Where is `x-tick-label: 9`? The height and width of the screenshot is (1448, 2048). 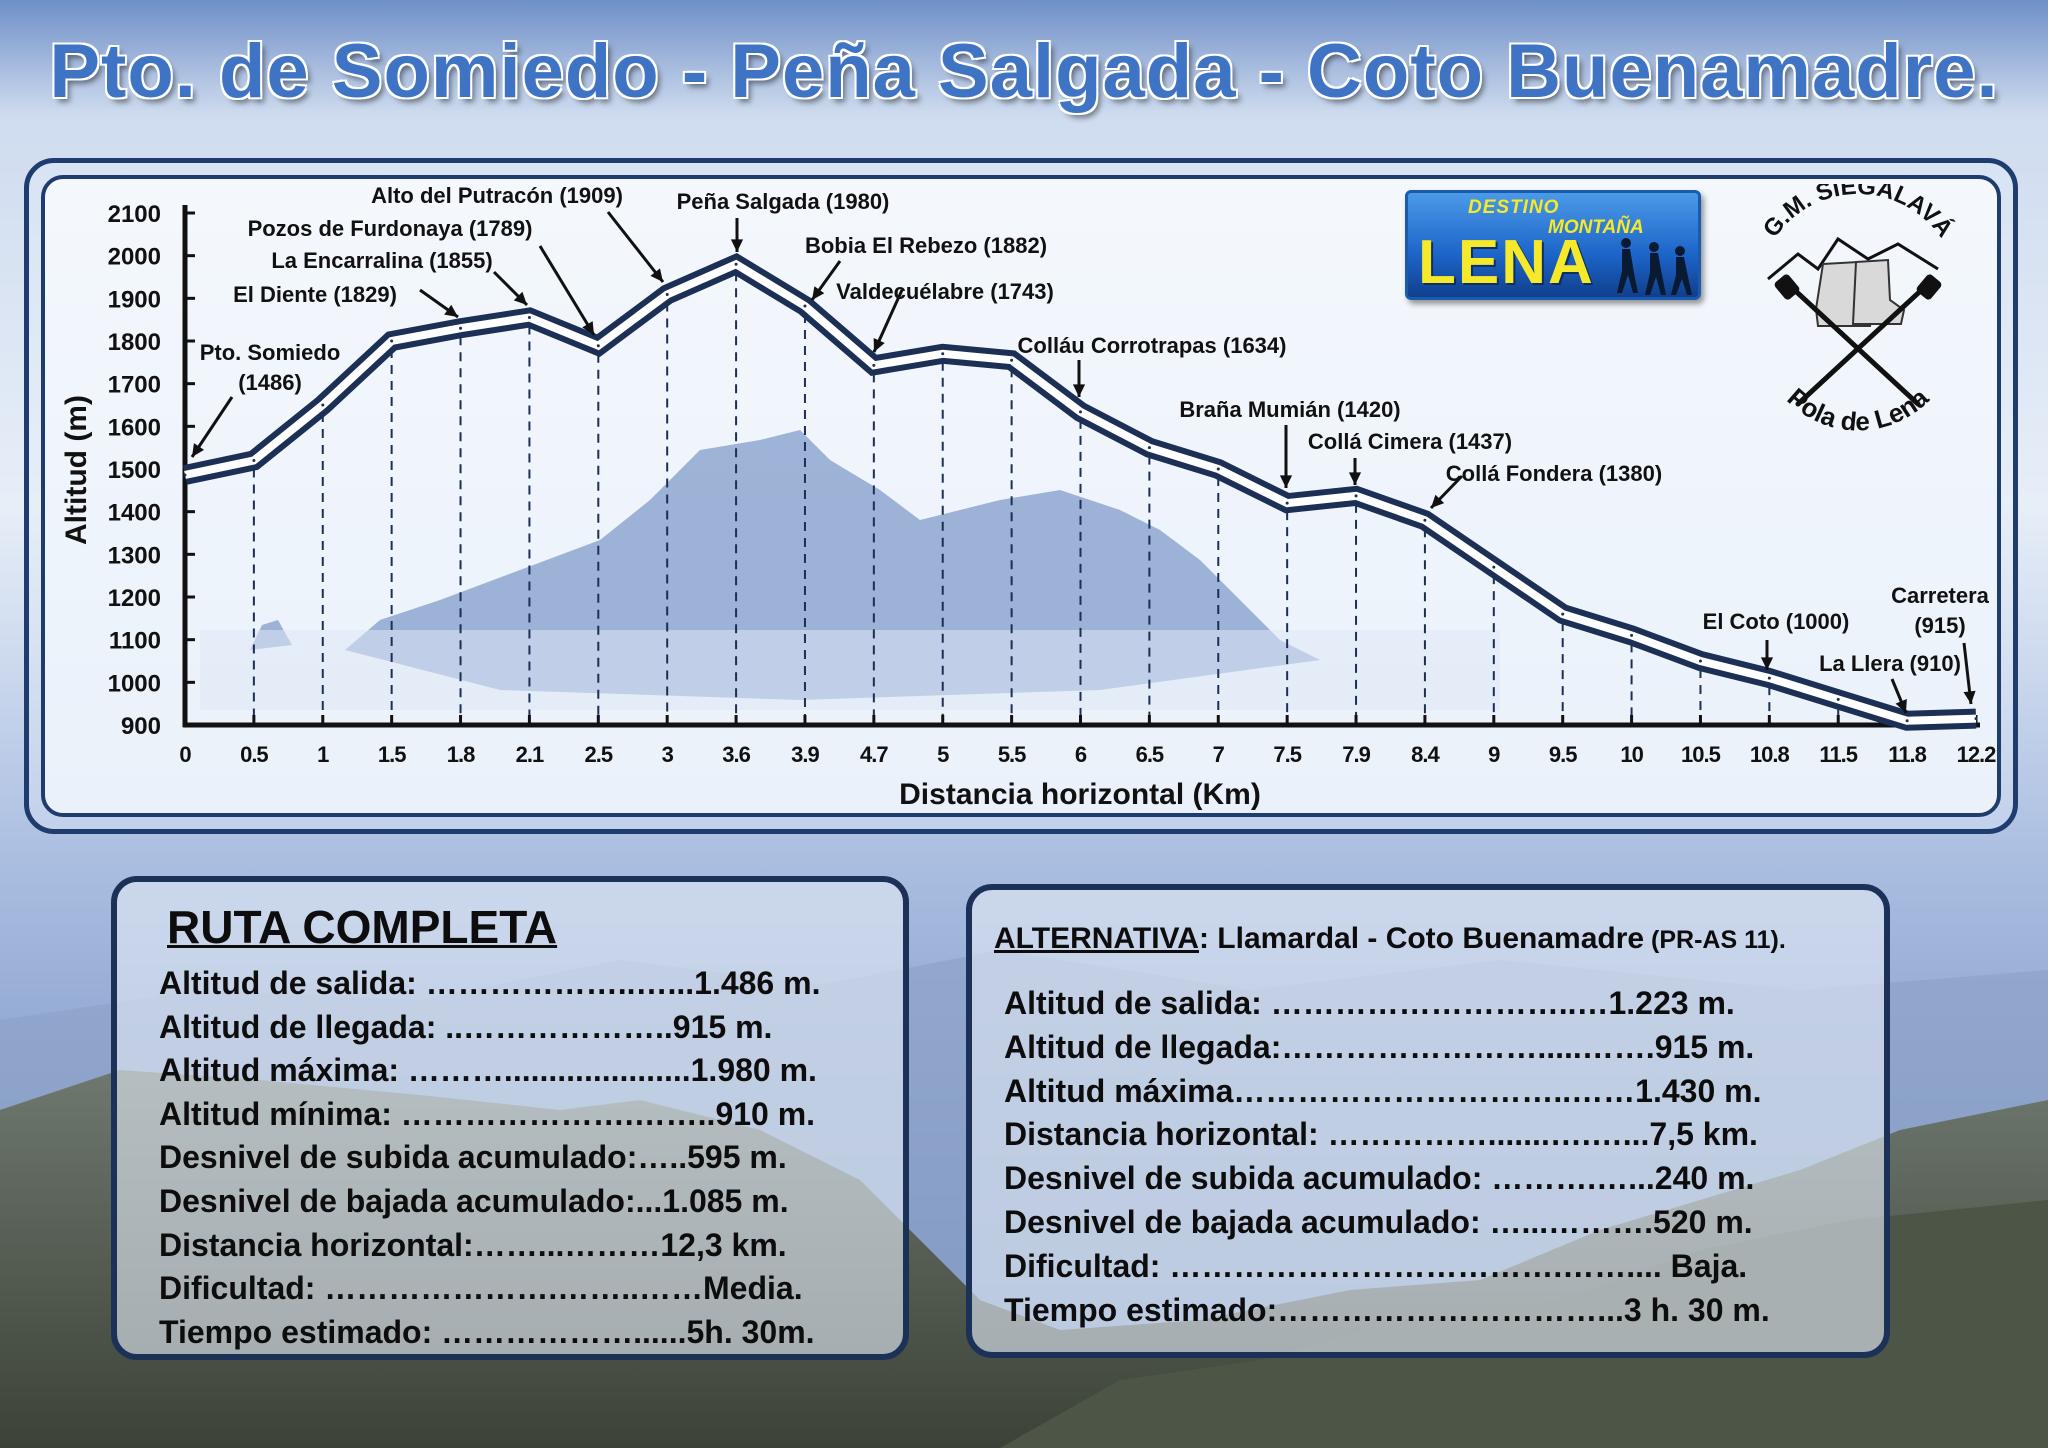 x-tick-label: 9 is located at coordinates (1494, 754).